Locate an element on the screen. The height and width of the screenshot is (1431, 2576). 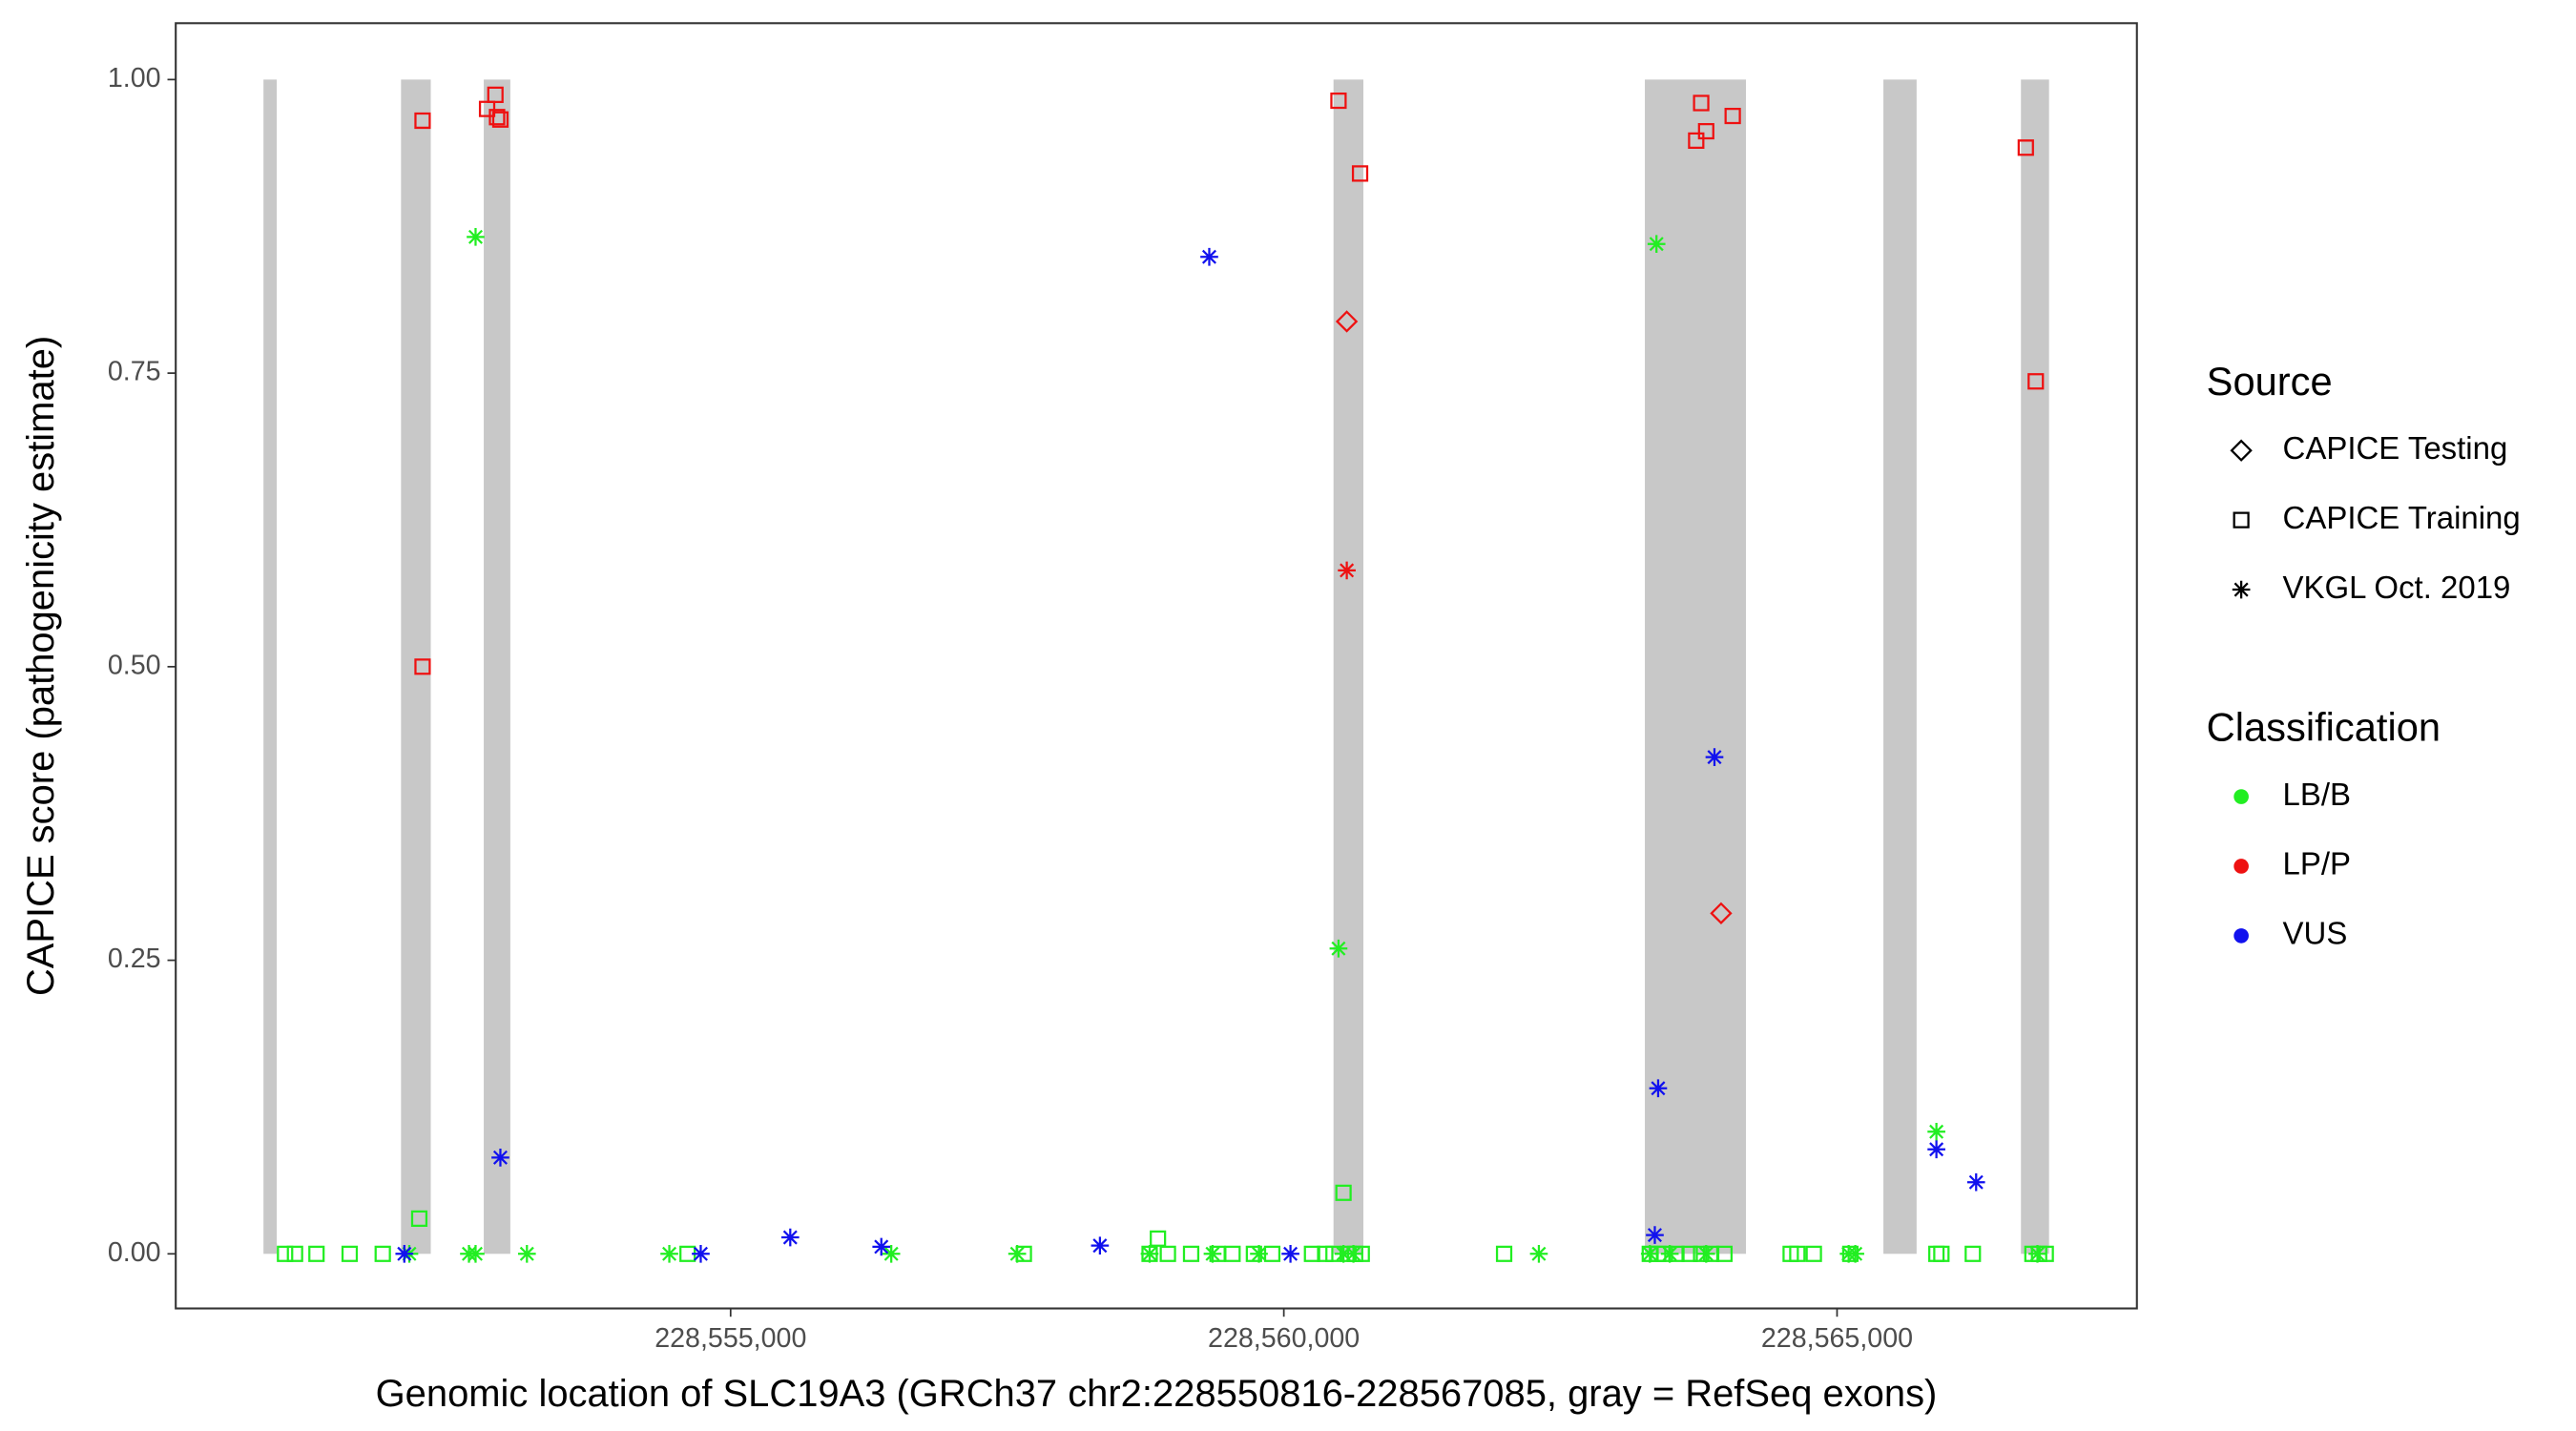
legend-label: CAPICE Training is located at coordinates (2402, 517).